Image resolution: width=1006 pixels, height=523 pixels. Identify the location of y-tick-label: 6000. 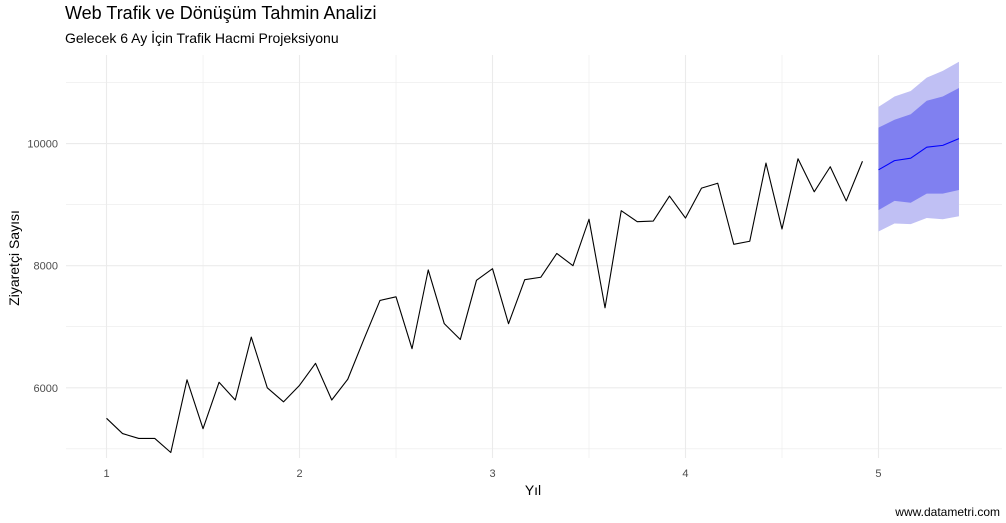
(46, 389).